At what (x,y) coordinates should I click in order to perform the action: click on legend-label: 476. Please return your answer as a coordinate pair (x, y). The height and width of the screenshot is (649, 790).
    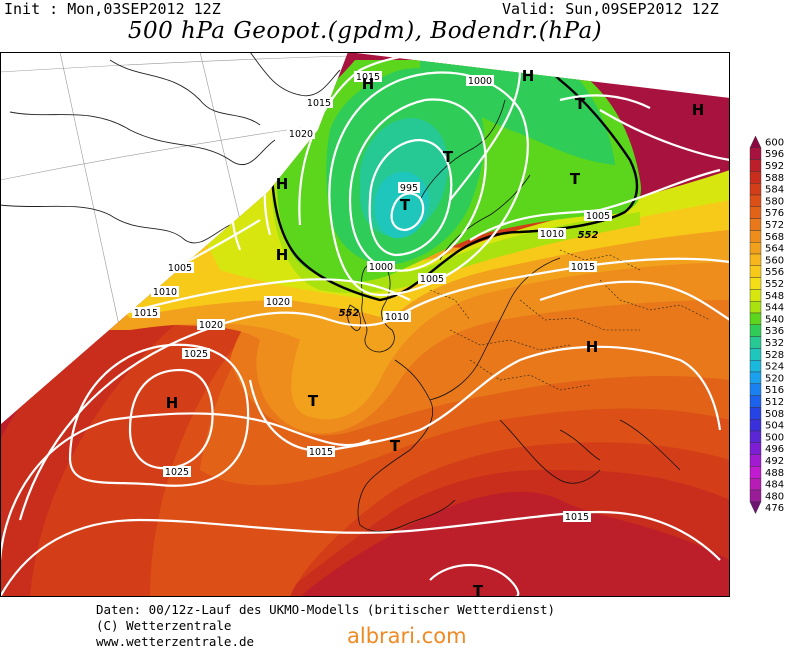
    Looking at the image, I should click on (774, 508).